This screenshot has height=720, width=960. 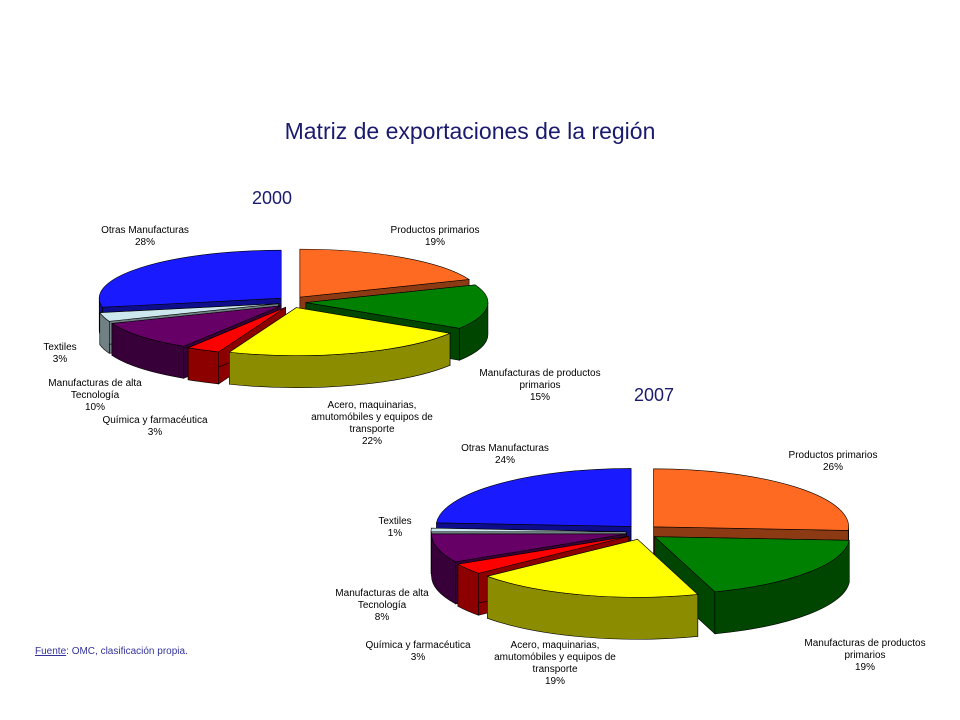 I want to click on slice-value-label: 8%, so click(x=382, y=617).